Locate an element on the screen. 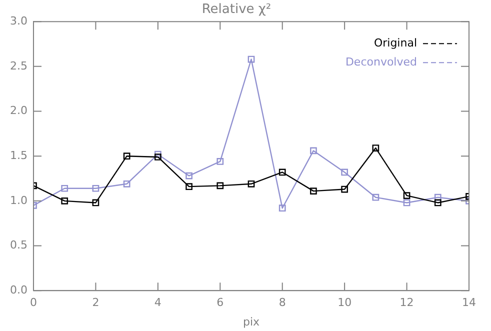 This screenshot has height=331, width=491. legend-label: Deconvolved is located at coordinates (381, 61).